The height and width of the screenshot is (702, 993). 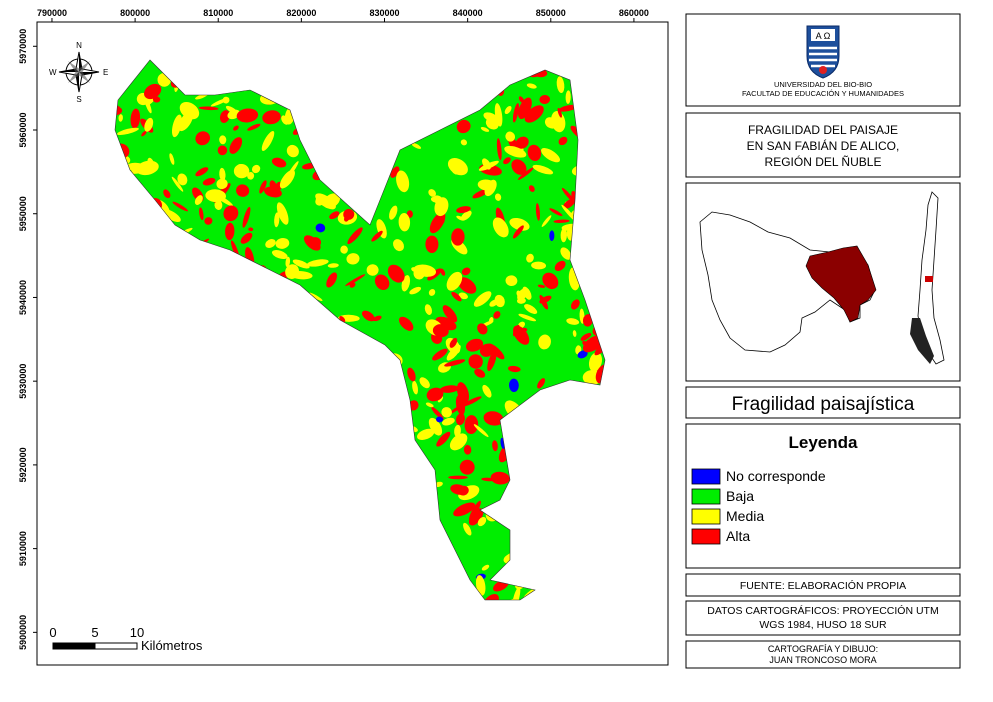 What do you see at coordinates (758, 506) in the screenshot?
I see `legend-items: No corresponde Baja Media Alta` at bounding box center [758, 506].